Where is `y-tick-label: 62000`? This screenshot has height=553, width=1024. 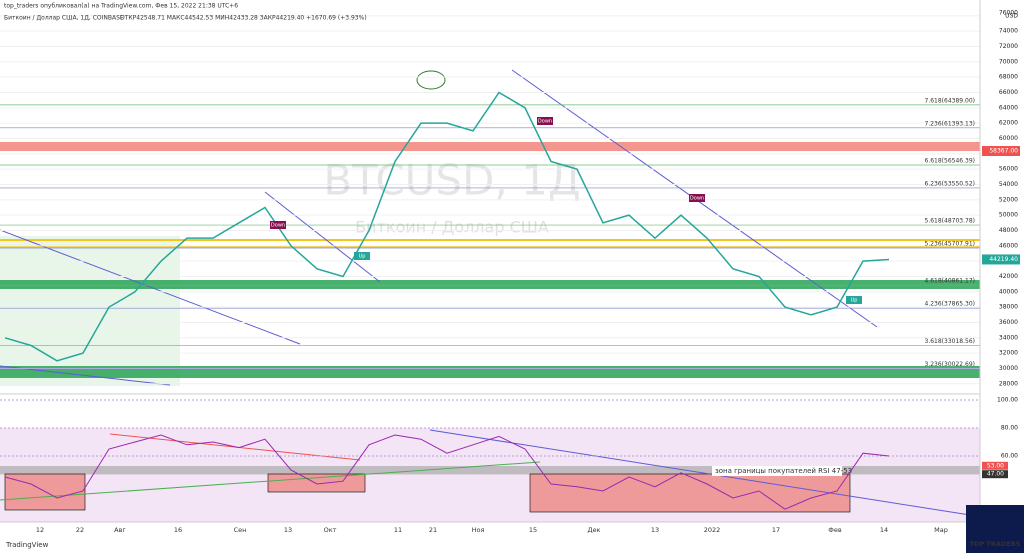 y-tick-label: 62000 is located at coordinates (1008, 123).